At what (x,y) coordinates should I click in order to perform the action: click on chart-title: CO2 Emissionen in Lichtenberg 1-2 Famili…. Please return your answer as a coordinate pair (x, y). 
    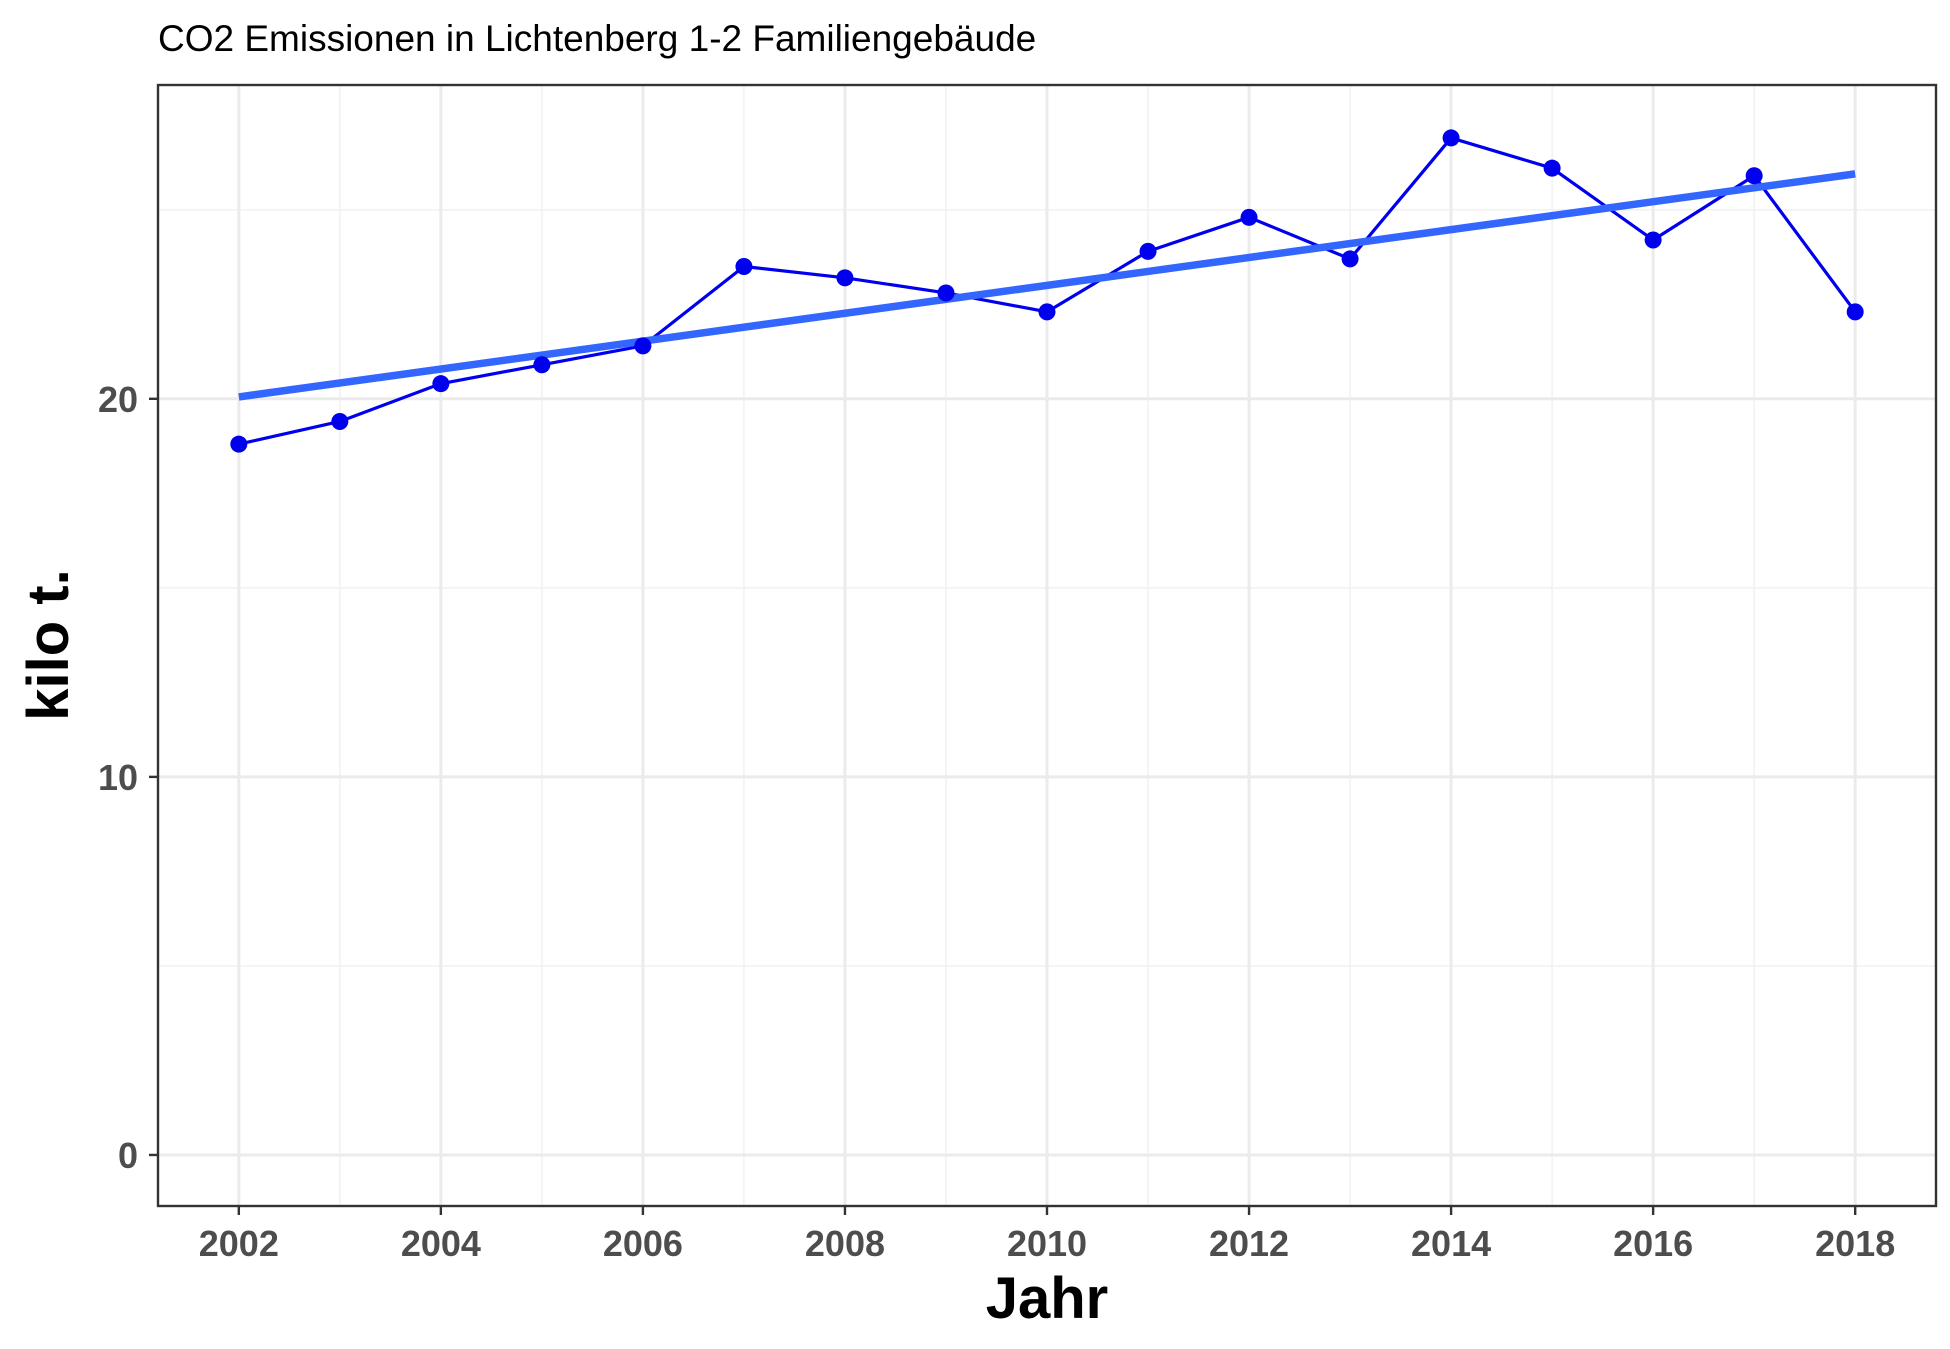
    Looking at the image, I should click on (597, 38).